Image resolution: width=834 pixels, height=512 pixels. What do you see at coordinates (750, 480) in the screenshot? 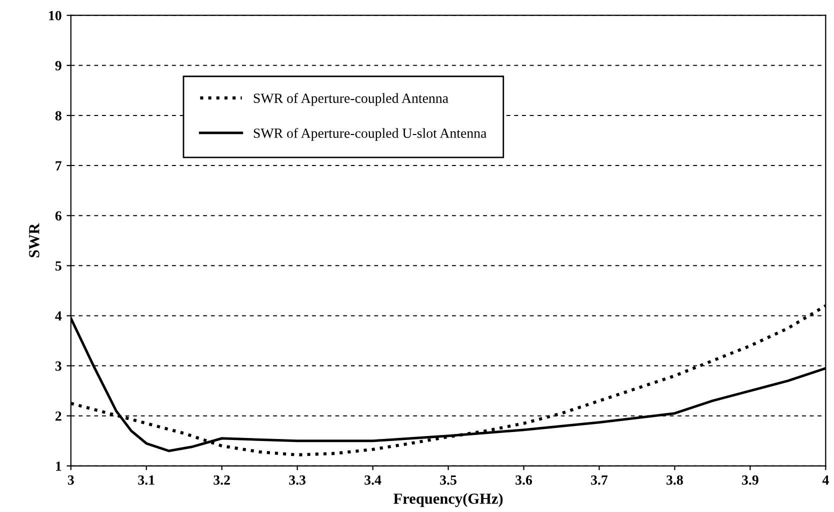
I see `x-tick-label: 3.9` at bounding box center [750, 480].